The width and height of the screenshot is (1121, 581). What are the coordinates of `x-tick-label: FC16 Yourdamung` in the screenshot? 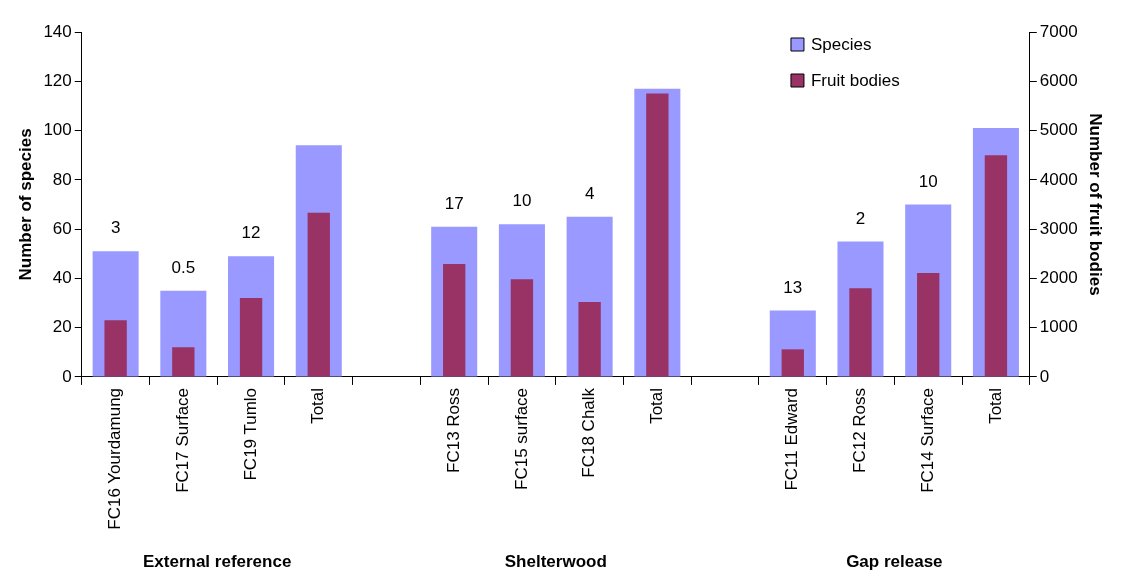 It's located at (115, 458).